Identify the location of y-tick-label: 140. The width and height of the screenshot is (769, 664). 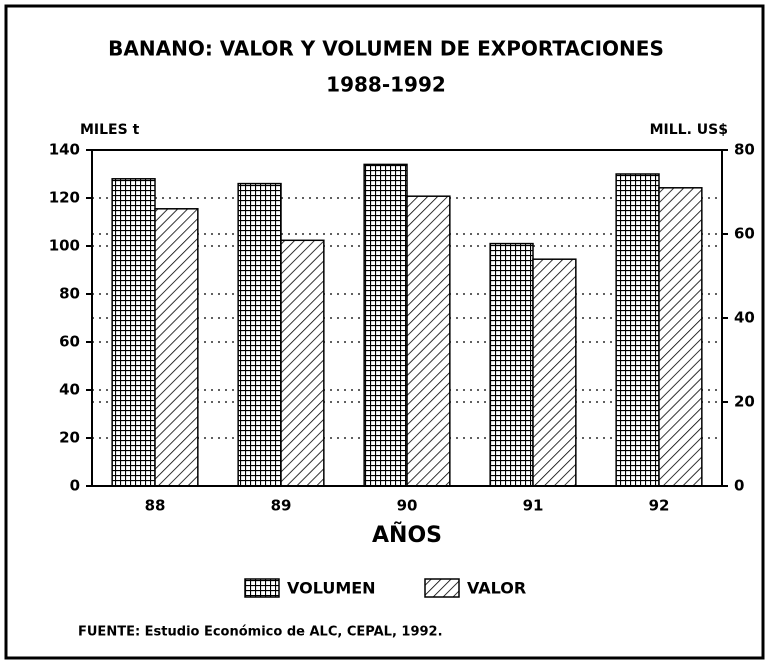
(64, 150).